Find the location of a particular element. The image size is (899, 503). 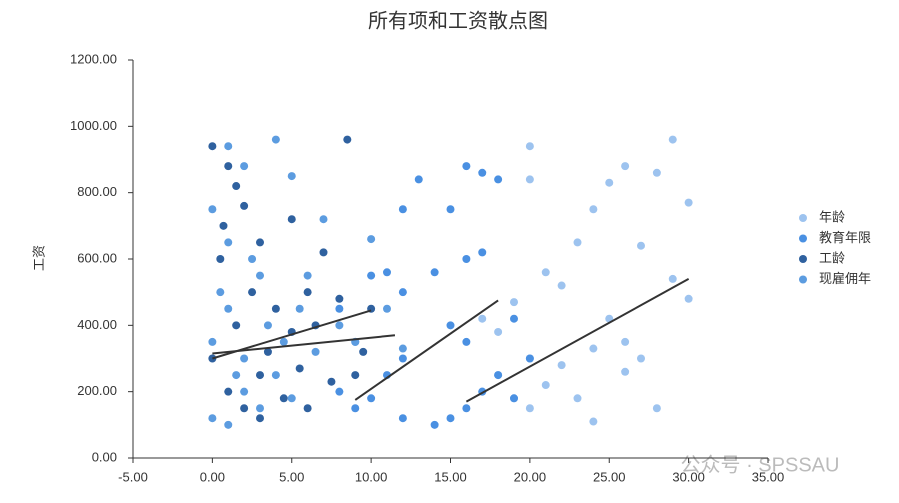

legend-swatch is located at coordinates (803, 218).